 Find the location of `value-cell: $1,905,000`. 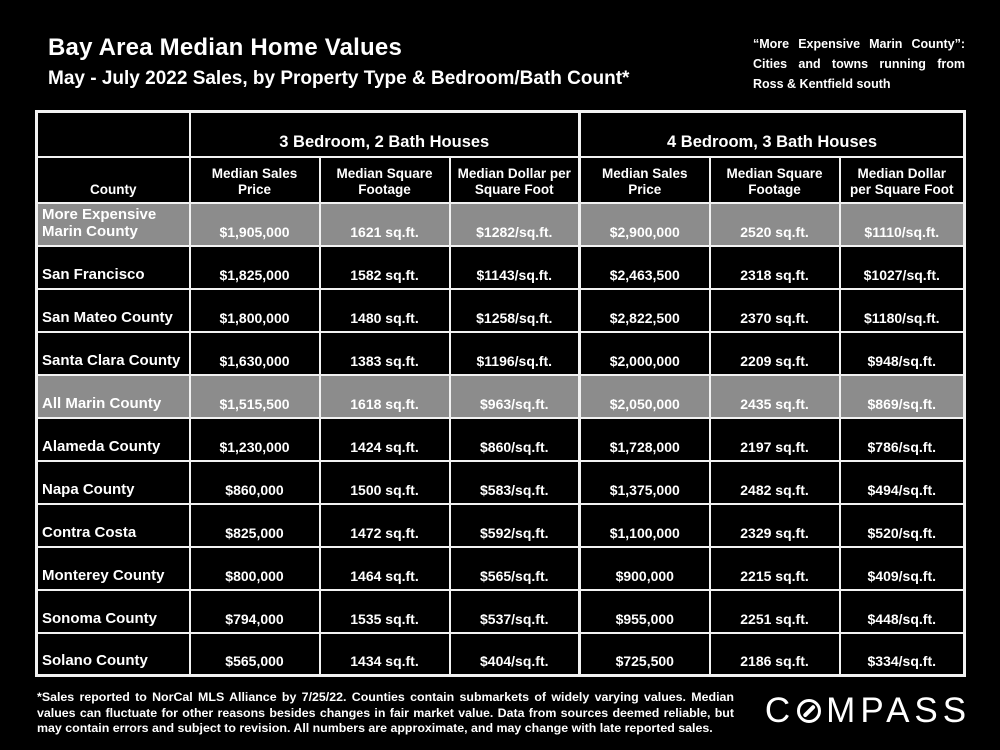

value-cell: $1,905,000 is located at coordinates (254, 224).